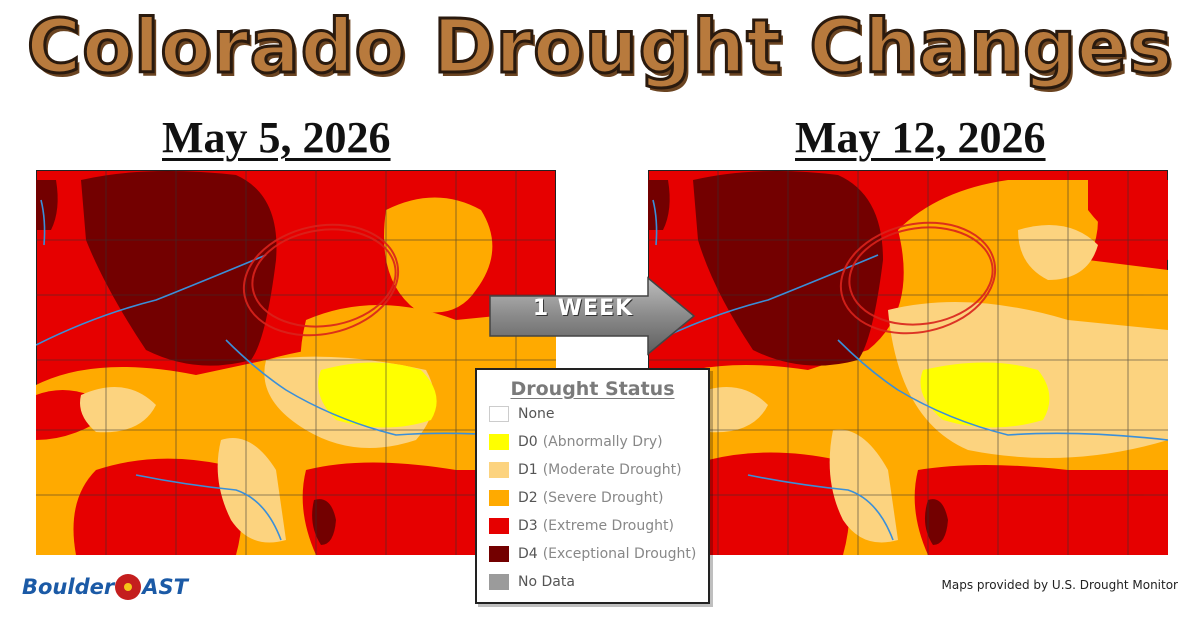 The height and width of the screenshot is (623, 1200). Describe the element at coordinates (602, 442) in the screenshot. I see `legend-desc: (Abnormally Dry)` at that location.